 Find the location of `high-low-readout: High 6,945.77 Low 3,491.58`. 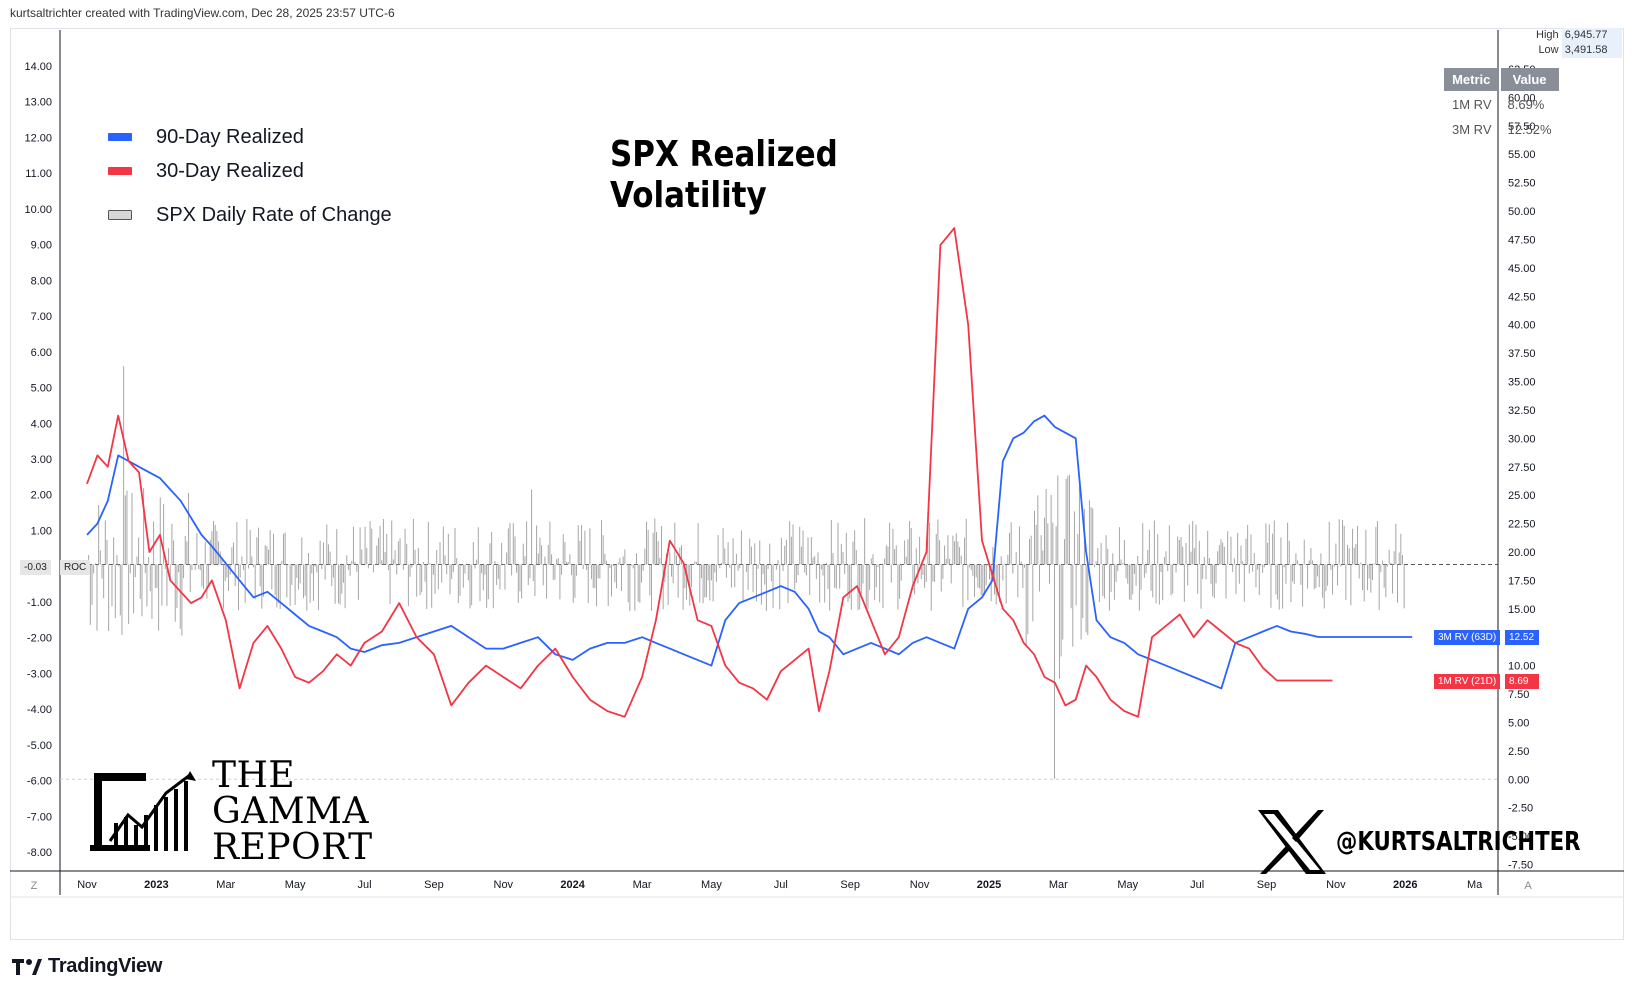

high-low-readout: High 6,945.77 Low 3,491.58 is located at coordinates (1579, 43).